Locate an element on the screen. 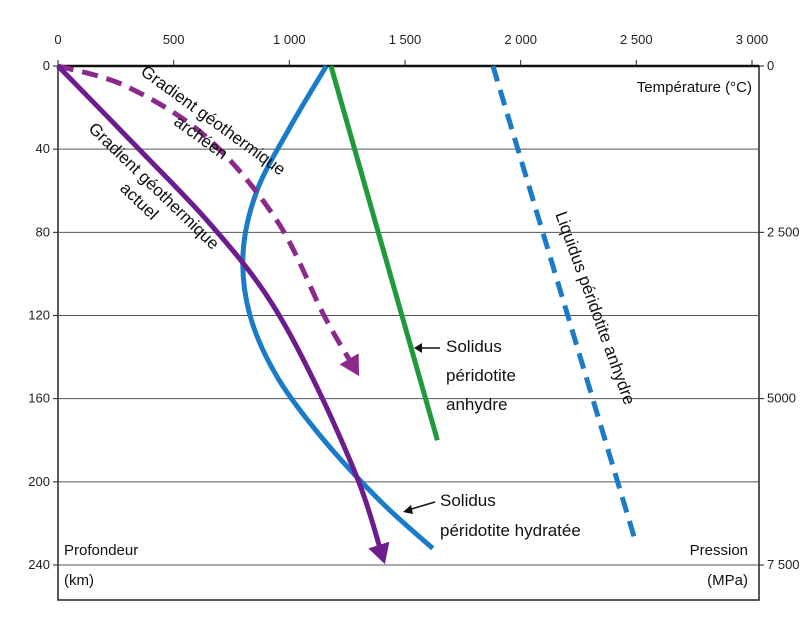 Image resolution: width=807 pixels, height=631 pixels. y-left-tick-label: 240 is located at coordinates (39, 564).